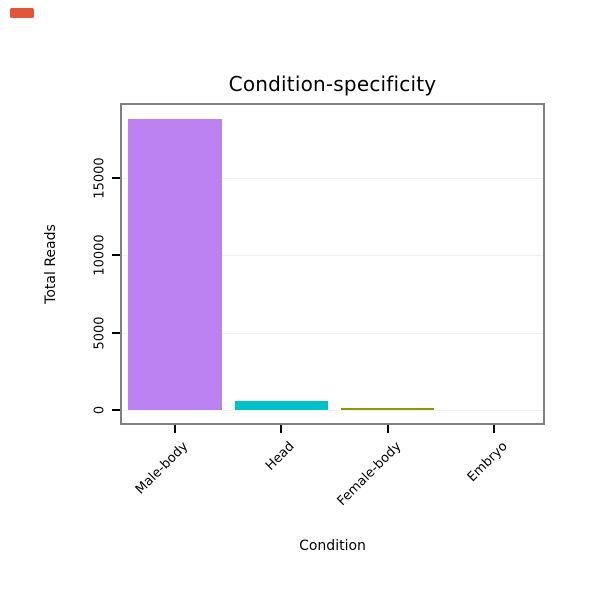 The image size is (600, 600). Describe the element at coordinates (100, 255) in the screenshot. I see `y-tick-label: 10000` at that location.